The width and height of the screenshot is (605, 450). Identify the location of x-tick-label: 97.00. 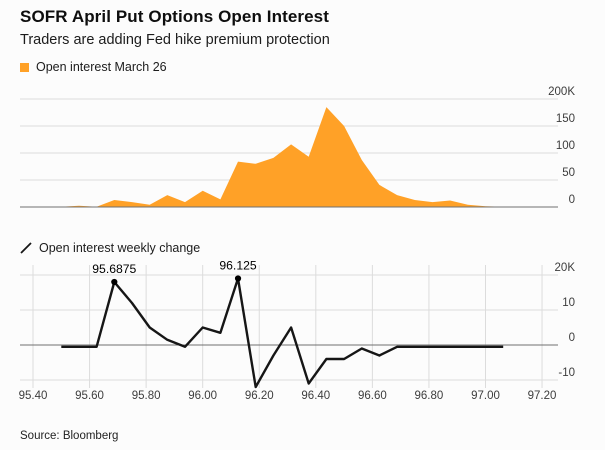
(485, 396).